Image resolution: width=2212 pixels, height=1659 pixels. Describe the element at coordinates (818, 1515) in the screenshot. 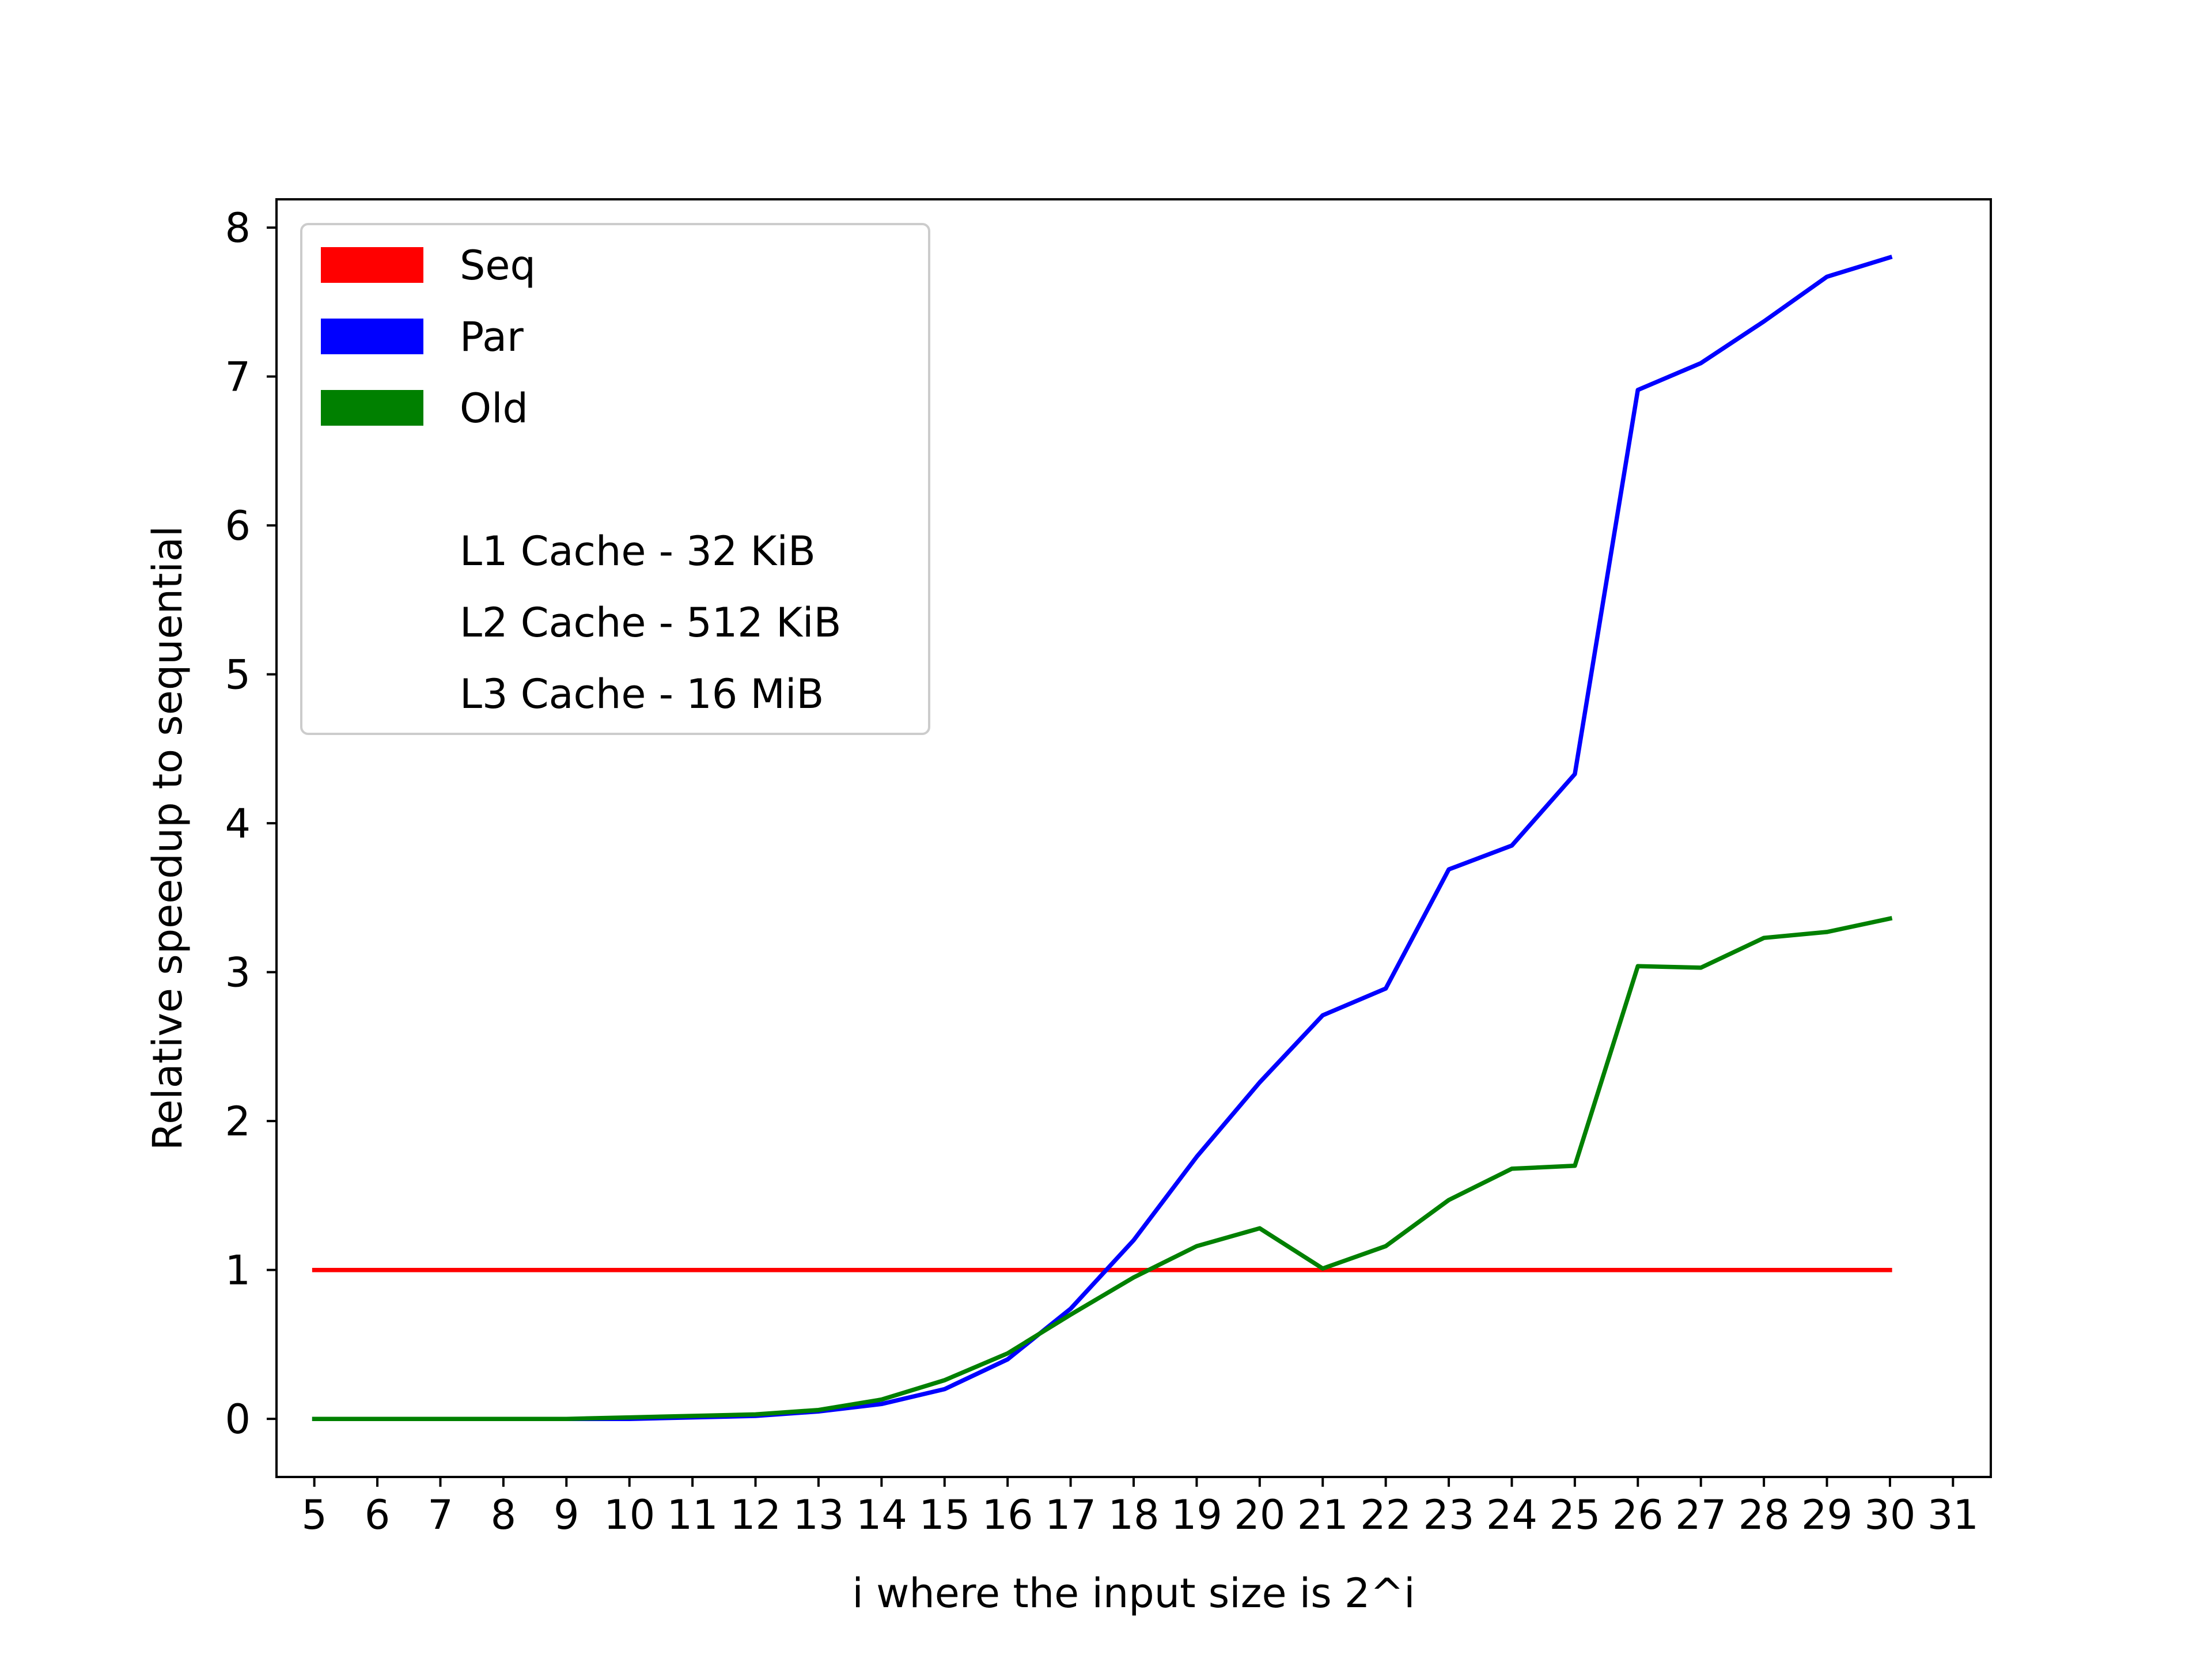

I see `x-tick-label: 13` at that location.